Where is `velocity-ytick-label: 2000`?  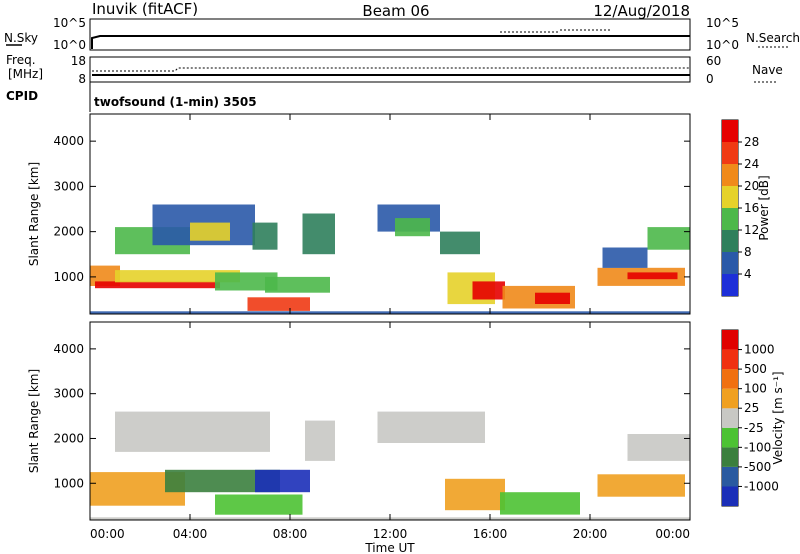 velocity-ytick-label: 2000 is located at coordinates (68, 438).